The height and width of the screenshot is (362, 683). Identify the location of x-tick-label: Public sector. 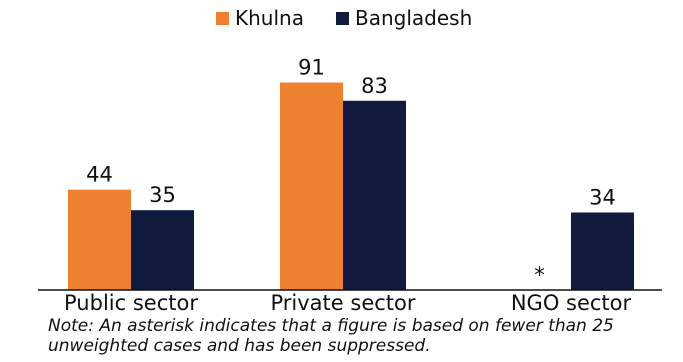
(131, 303).